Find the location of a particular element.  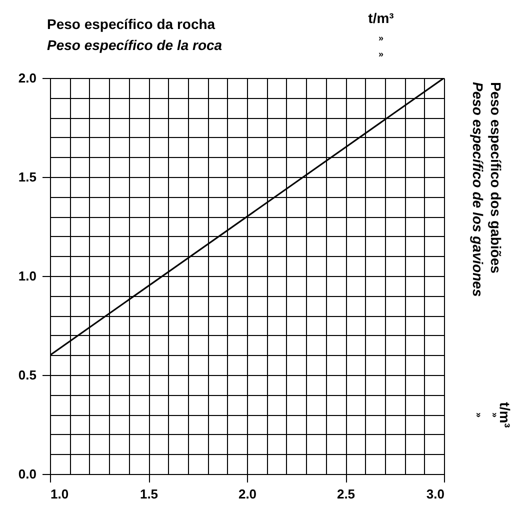

y-tick-label: 0.0 is located at coordinates (27, 474).